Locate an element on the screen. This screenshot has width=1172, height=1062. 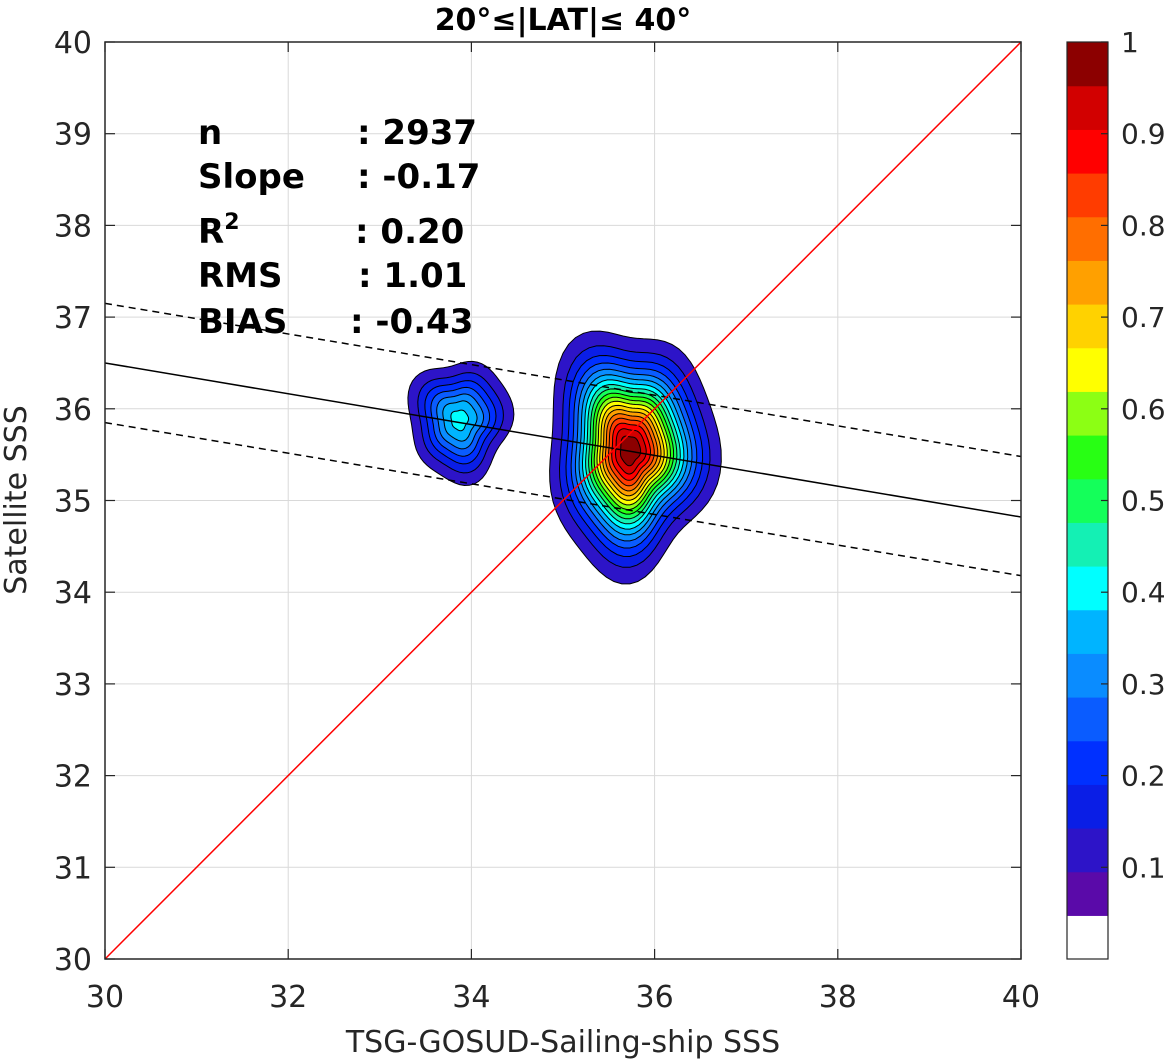
stat-rms-value: : 1.01 is located at coordinates (412, 276).